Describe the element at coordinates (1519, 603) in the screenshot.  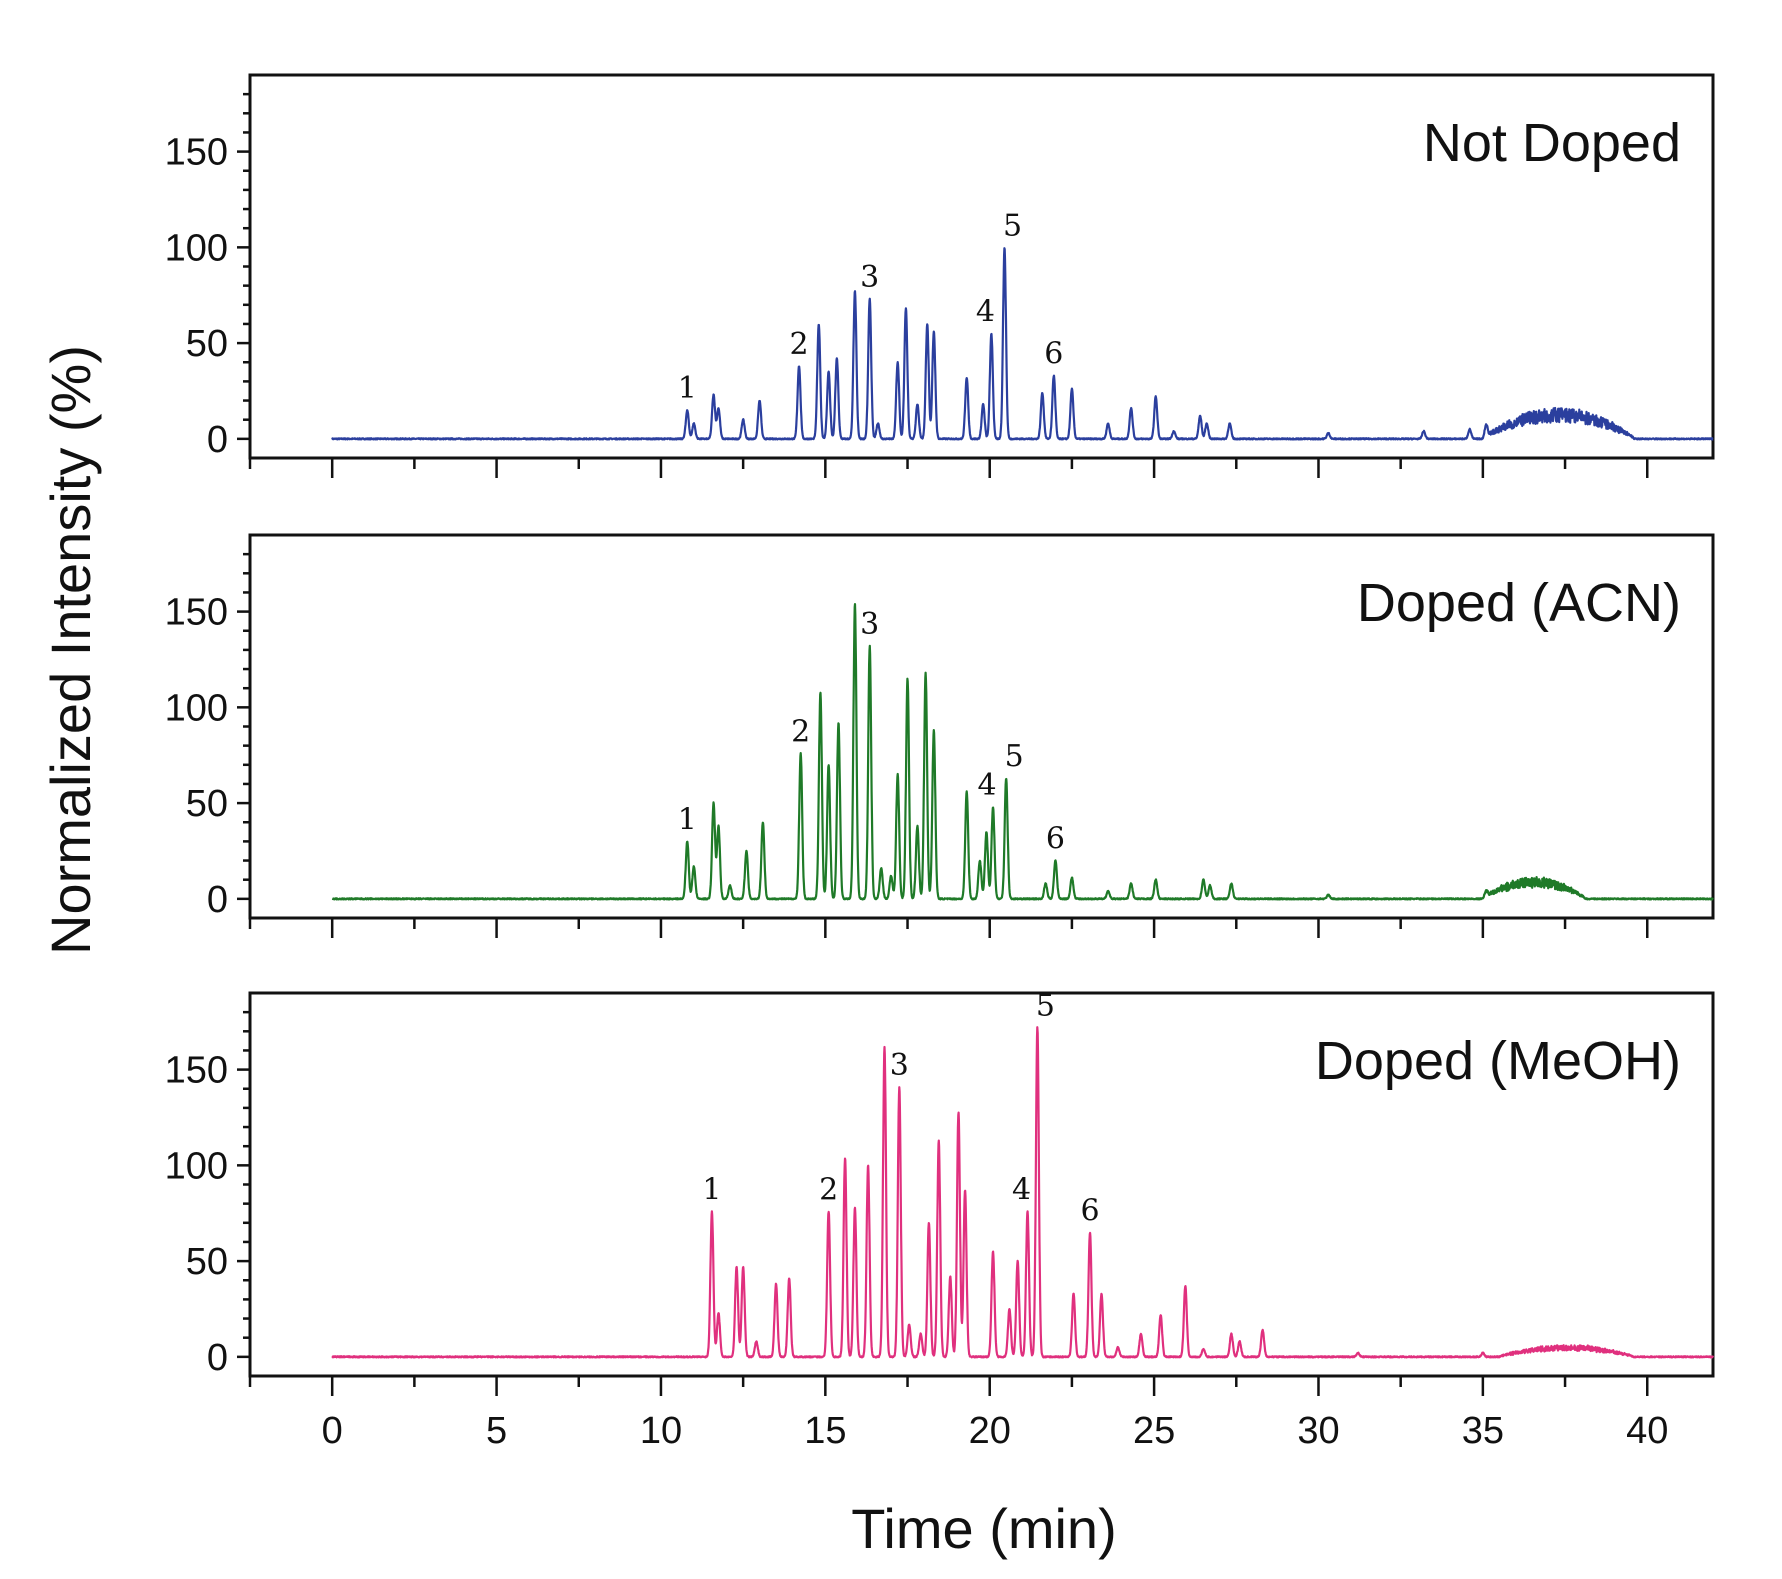
I see `panel-title: Doped (ACN)` at that location.